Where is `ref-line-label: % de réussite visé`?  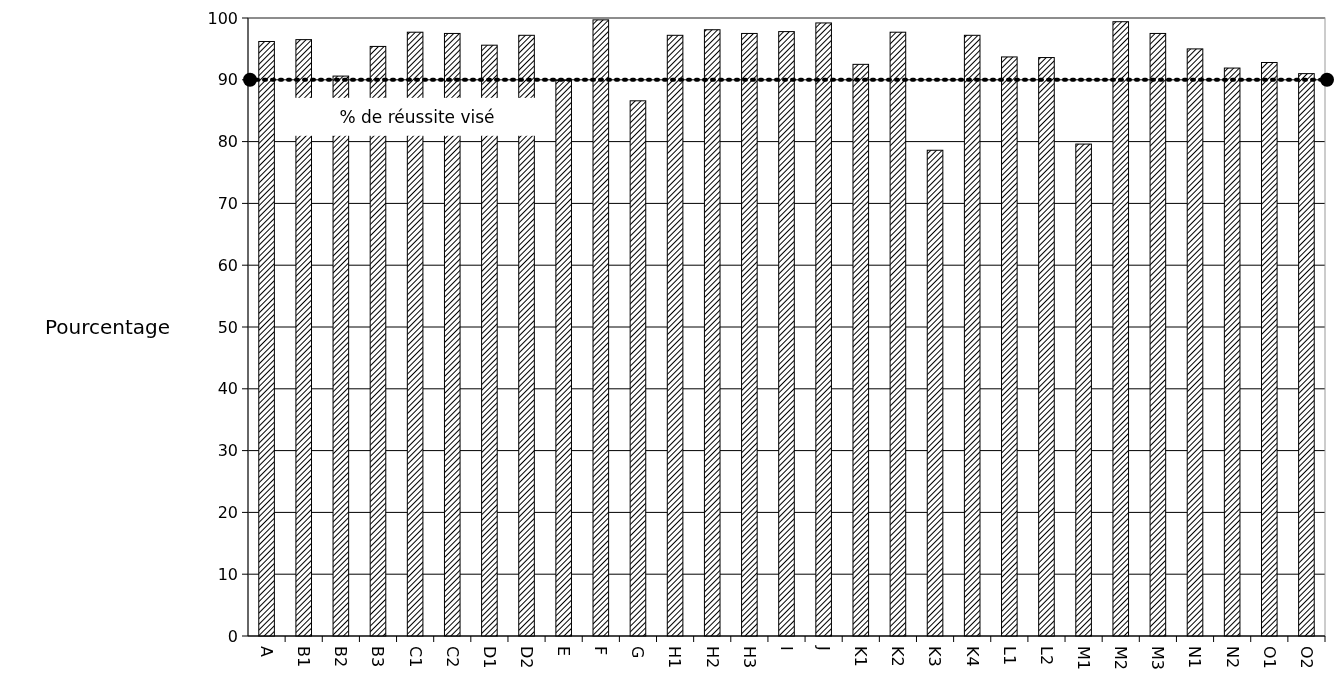
ref-line-label: % de réussite visé is located at coordinates (417, 116).